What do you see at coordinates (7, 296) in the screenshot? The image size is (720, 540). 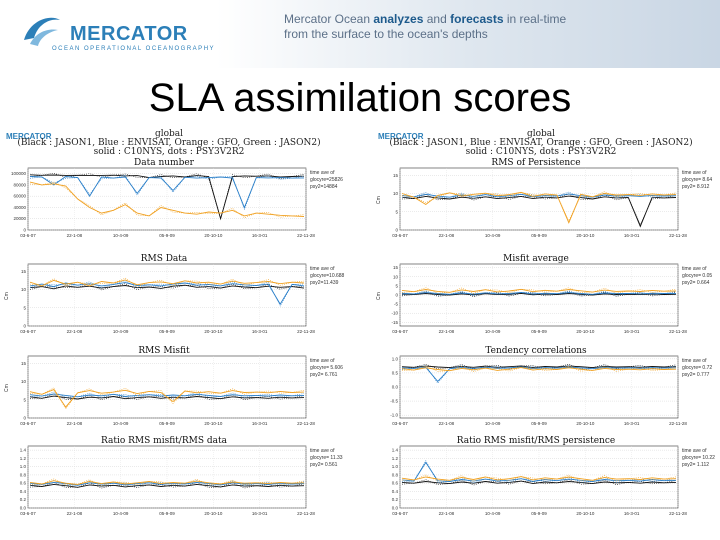 I see `y-axis-label: Cm` at bounding box center [7, 296].